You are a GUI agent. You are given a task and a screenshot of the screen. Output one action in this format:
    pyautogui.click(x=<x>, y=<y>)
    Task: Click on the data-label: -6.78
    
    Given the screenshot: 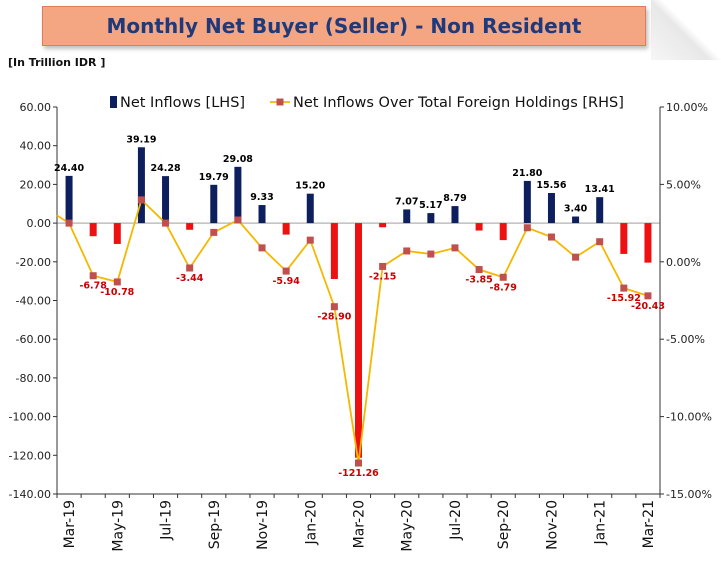 What is the action you would take?
    pyautogui.click(x=93, y=286)
    